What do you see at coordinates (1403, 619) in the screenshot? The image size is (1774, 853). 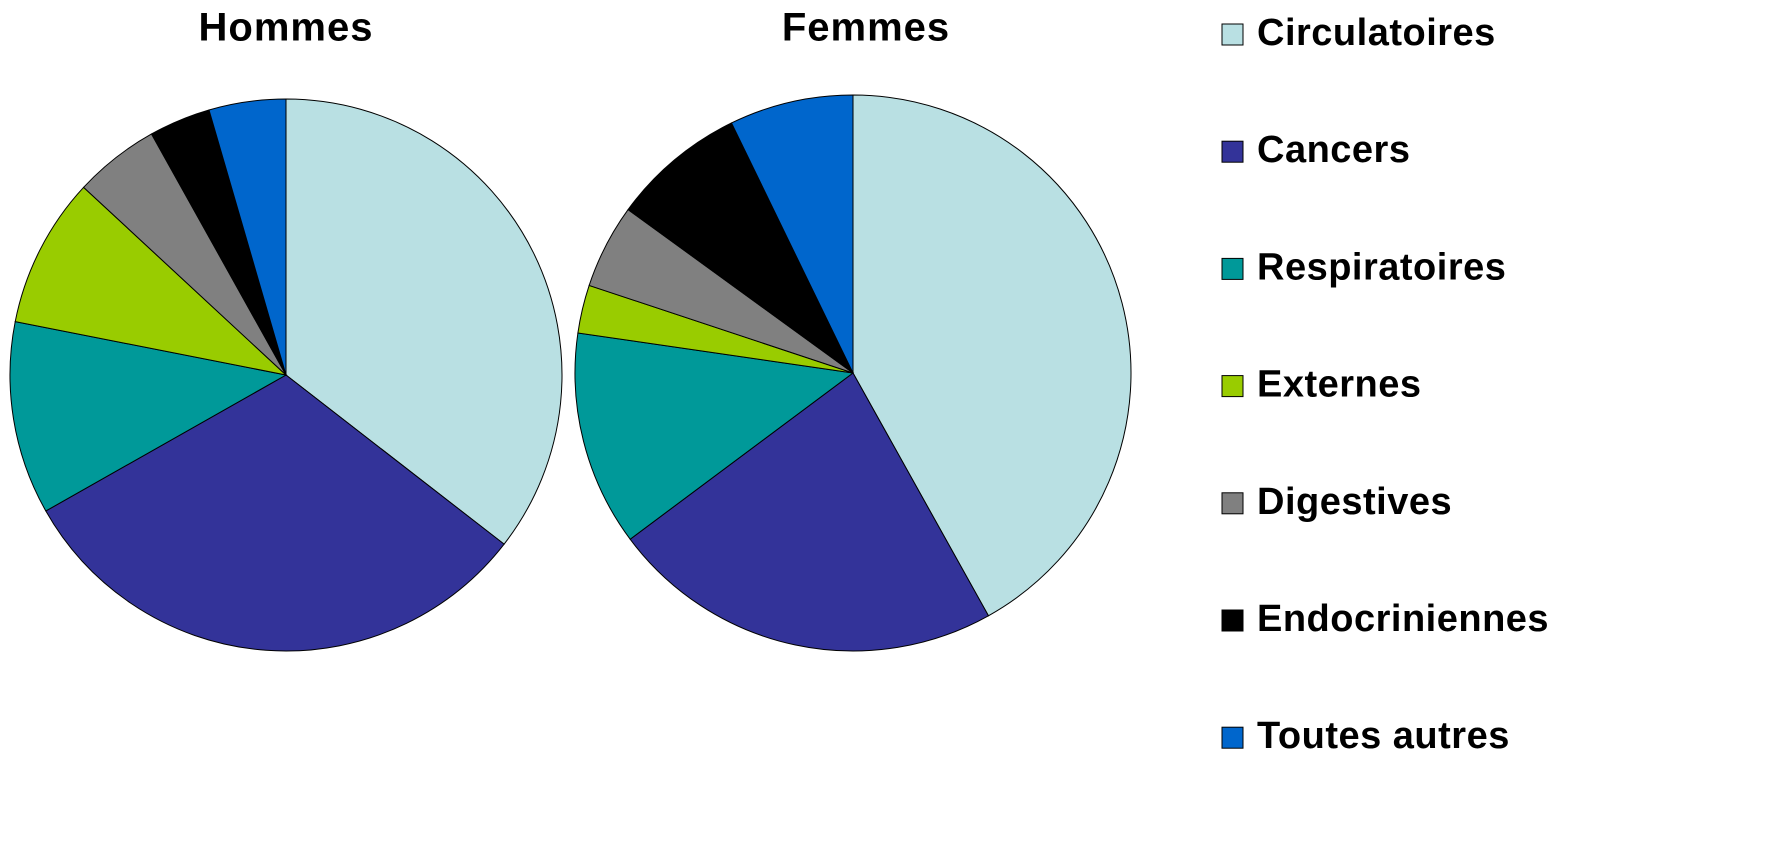 I see `legend-label: Endocriniennes` at bounding box center [1403, 619].